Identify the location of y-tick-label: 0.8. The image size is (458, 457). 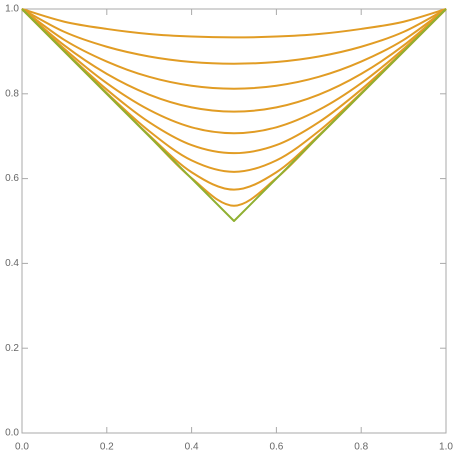
(12, 93).